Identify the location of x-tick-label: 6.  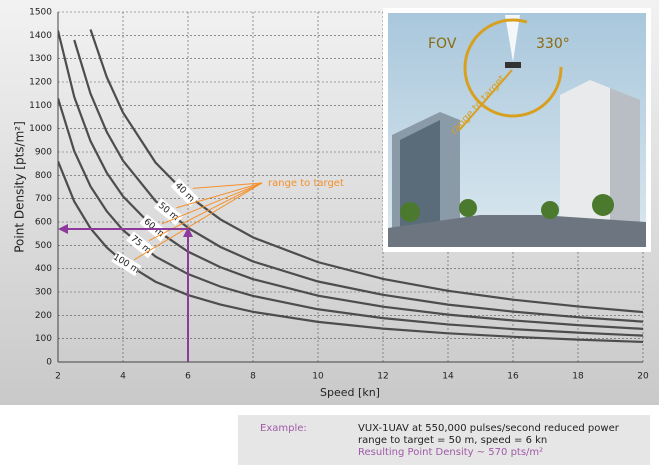
(188, 377).